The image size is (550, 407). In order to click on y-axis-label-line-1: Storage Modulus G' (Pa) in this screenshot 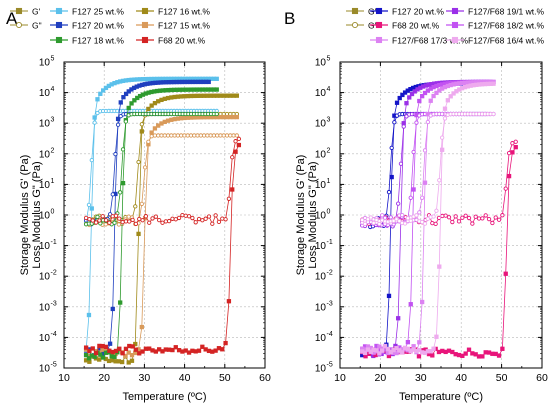, I will do `click(25, 215)`.